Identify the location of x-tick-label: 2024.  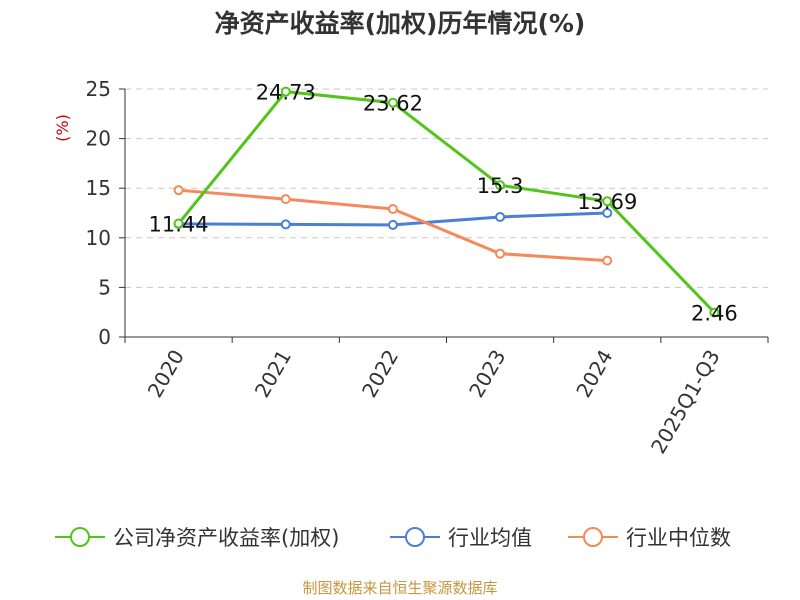
(594, 374).